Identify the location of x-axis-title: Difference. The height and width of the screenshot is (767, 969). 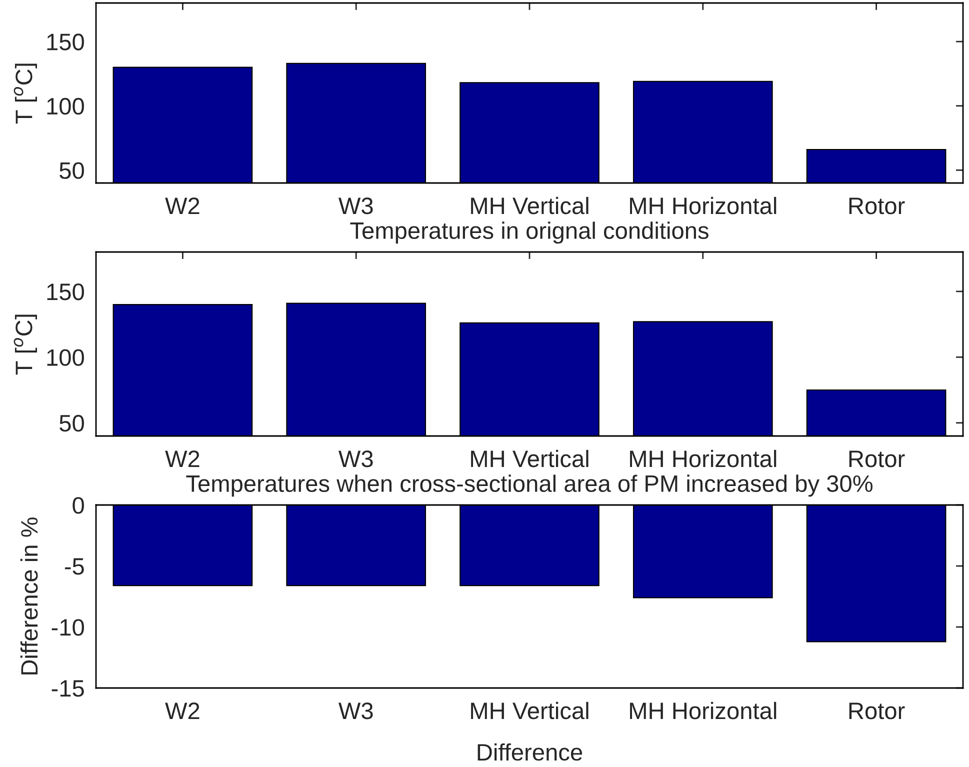
(530, 752).